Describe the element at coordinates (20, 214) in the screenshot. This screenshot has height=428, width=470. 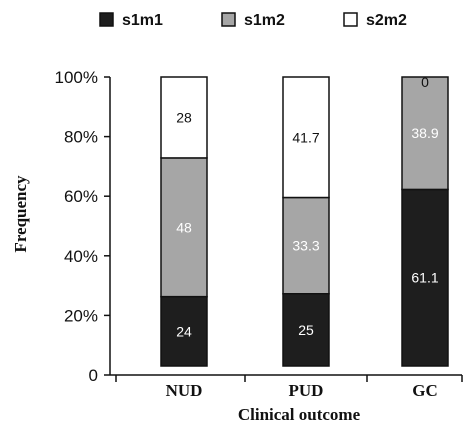
I see `y-axis-title: Frequency` at that location.